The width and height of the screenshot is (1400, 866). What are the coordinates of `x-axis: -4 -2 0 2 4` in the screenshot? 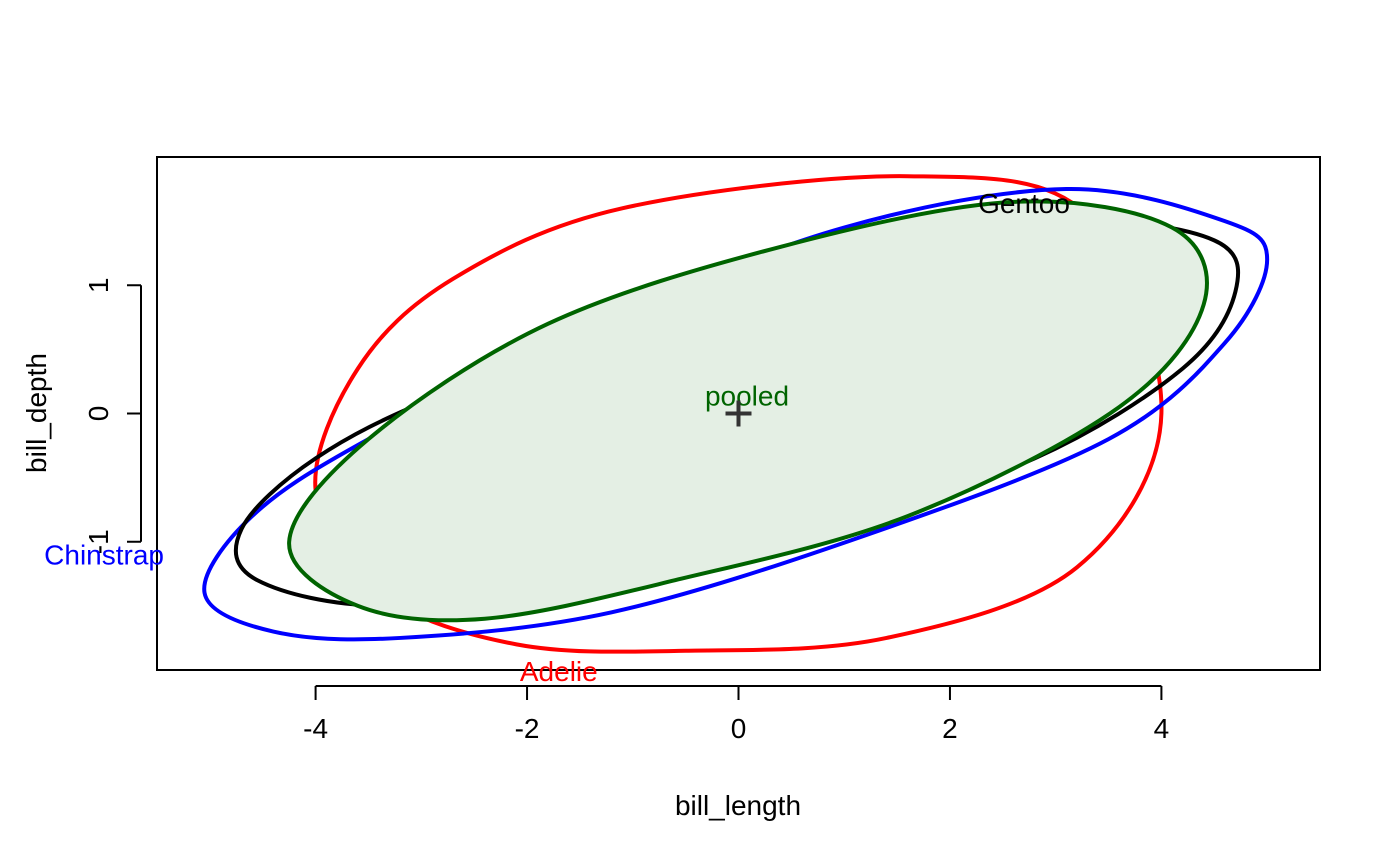 It's located at (736, 714).